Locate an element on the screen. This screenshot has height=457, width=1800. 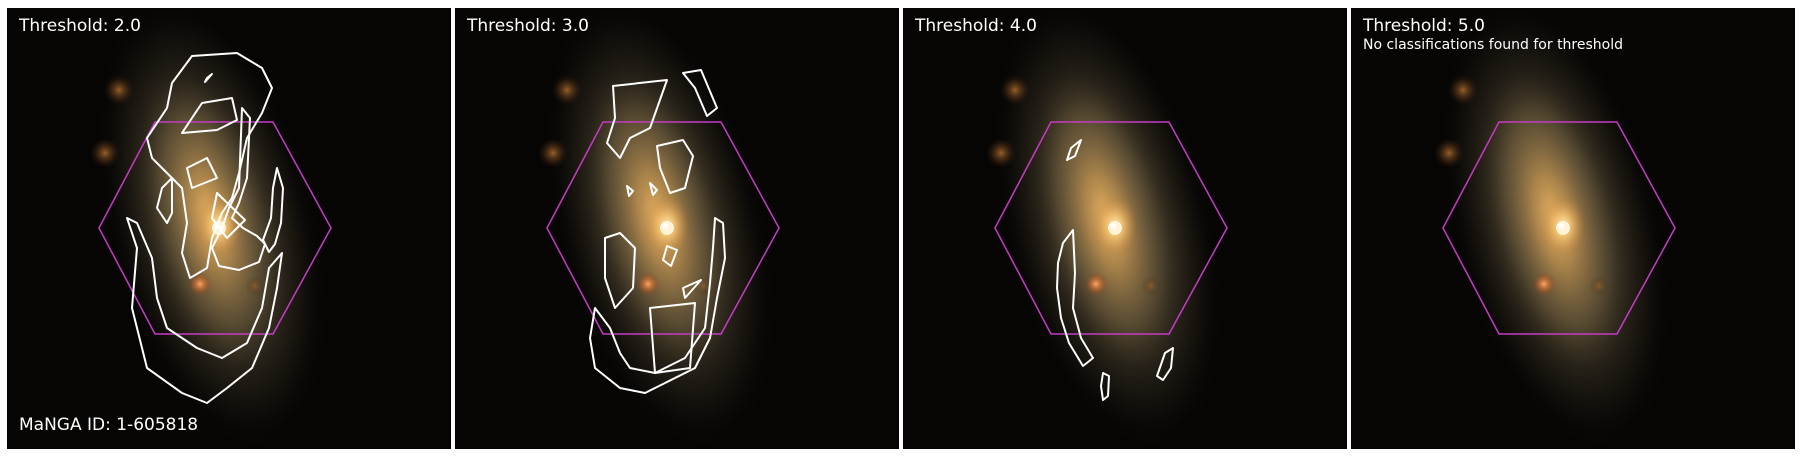
no-classifications-note: No classifications found for threshold is located at coordinates (1493, 45).